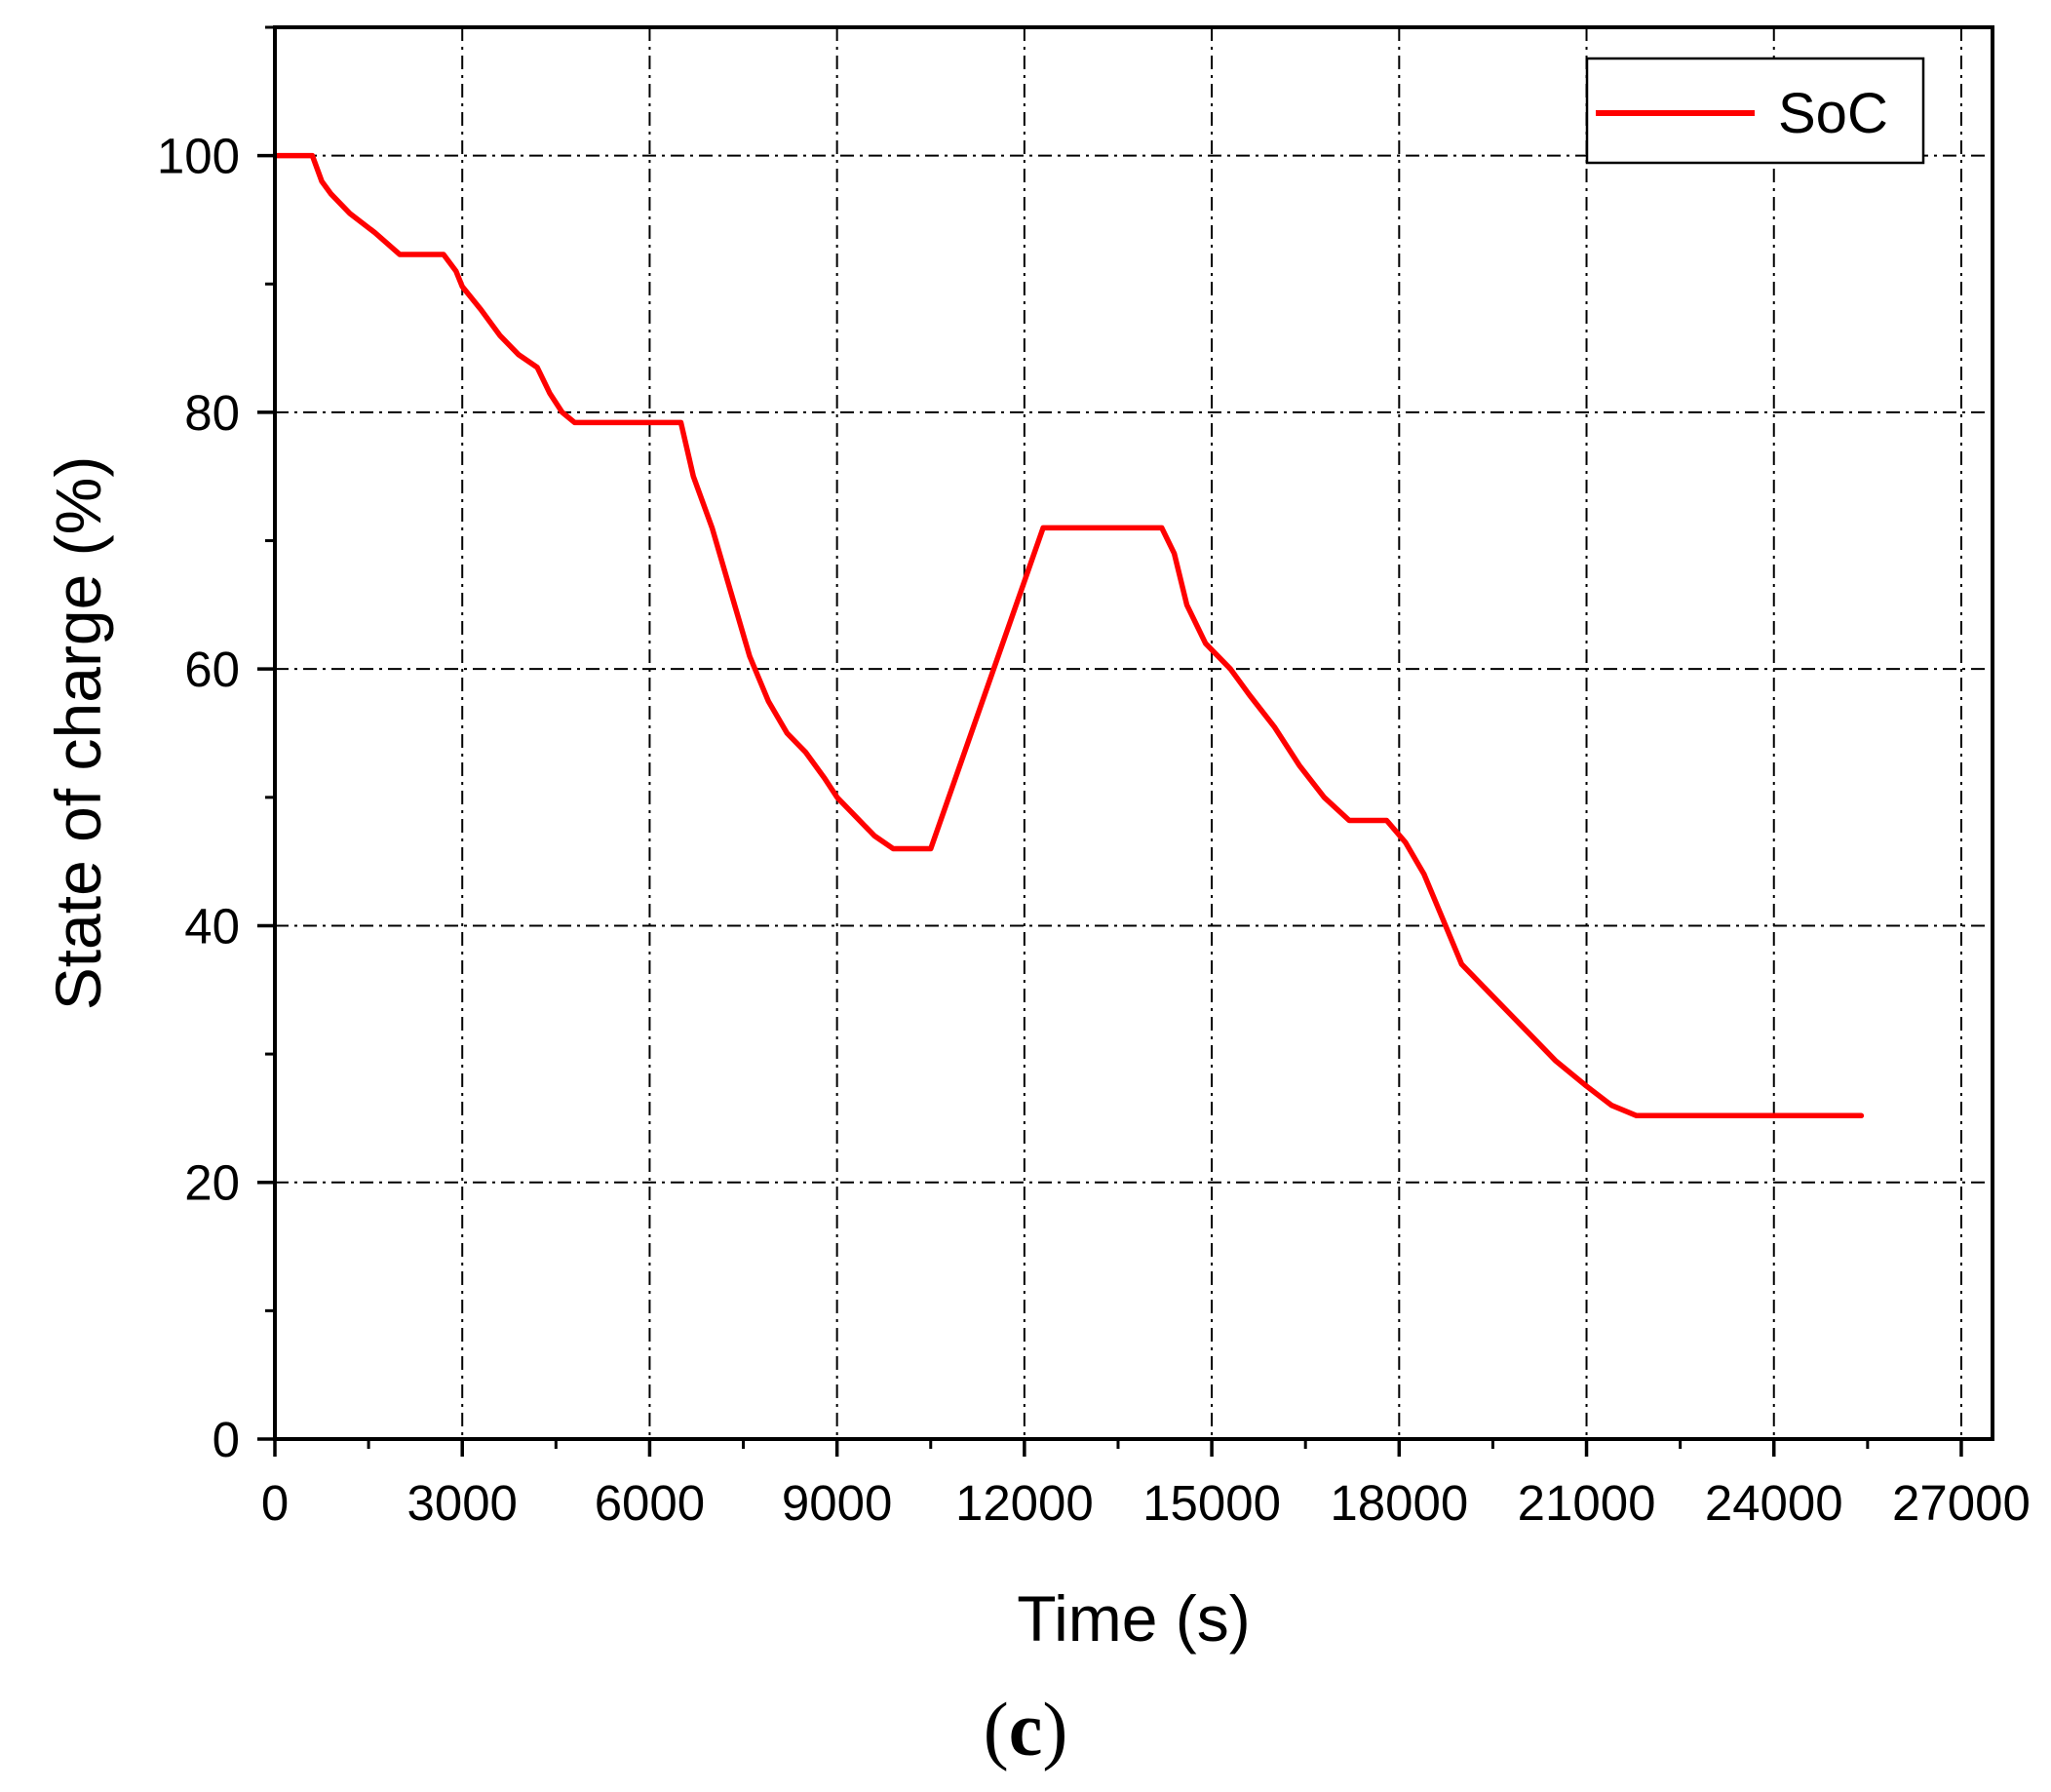 The height and width of the screenshot is (1792, 2051). What do you see at coordinates (226, 1439) in the screenshot?
I see `y-tick-label: 0` at bounding box center [226, 1439].